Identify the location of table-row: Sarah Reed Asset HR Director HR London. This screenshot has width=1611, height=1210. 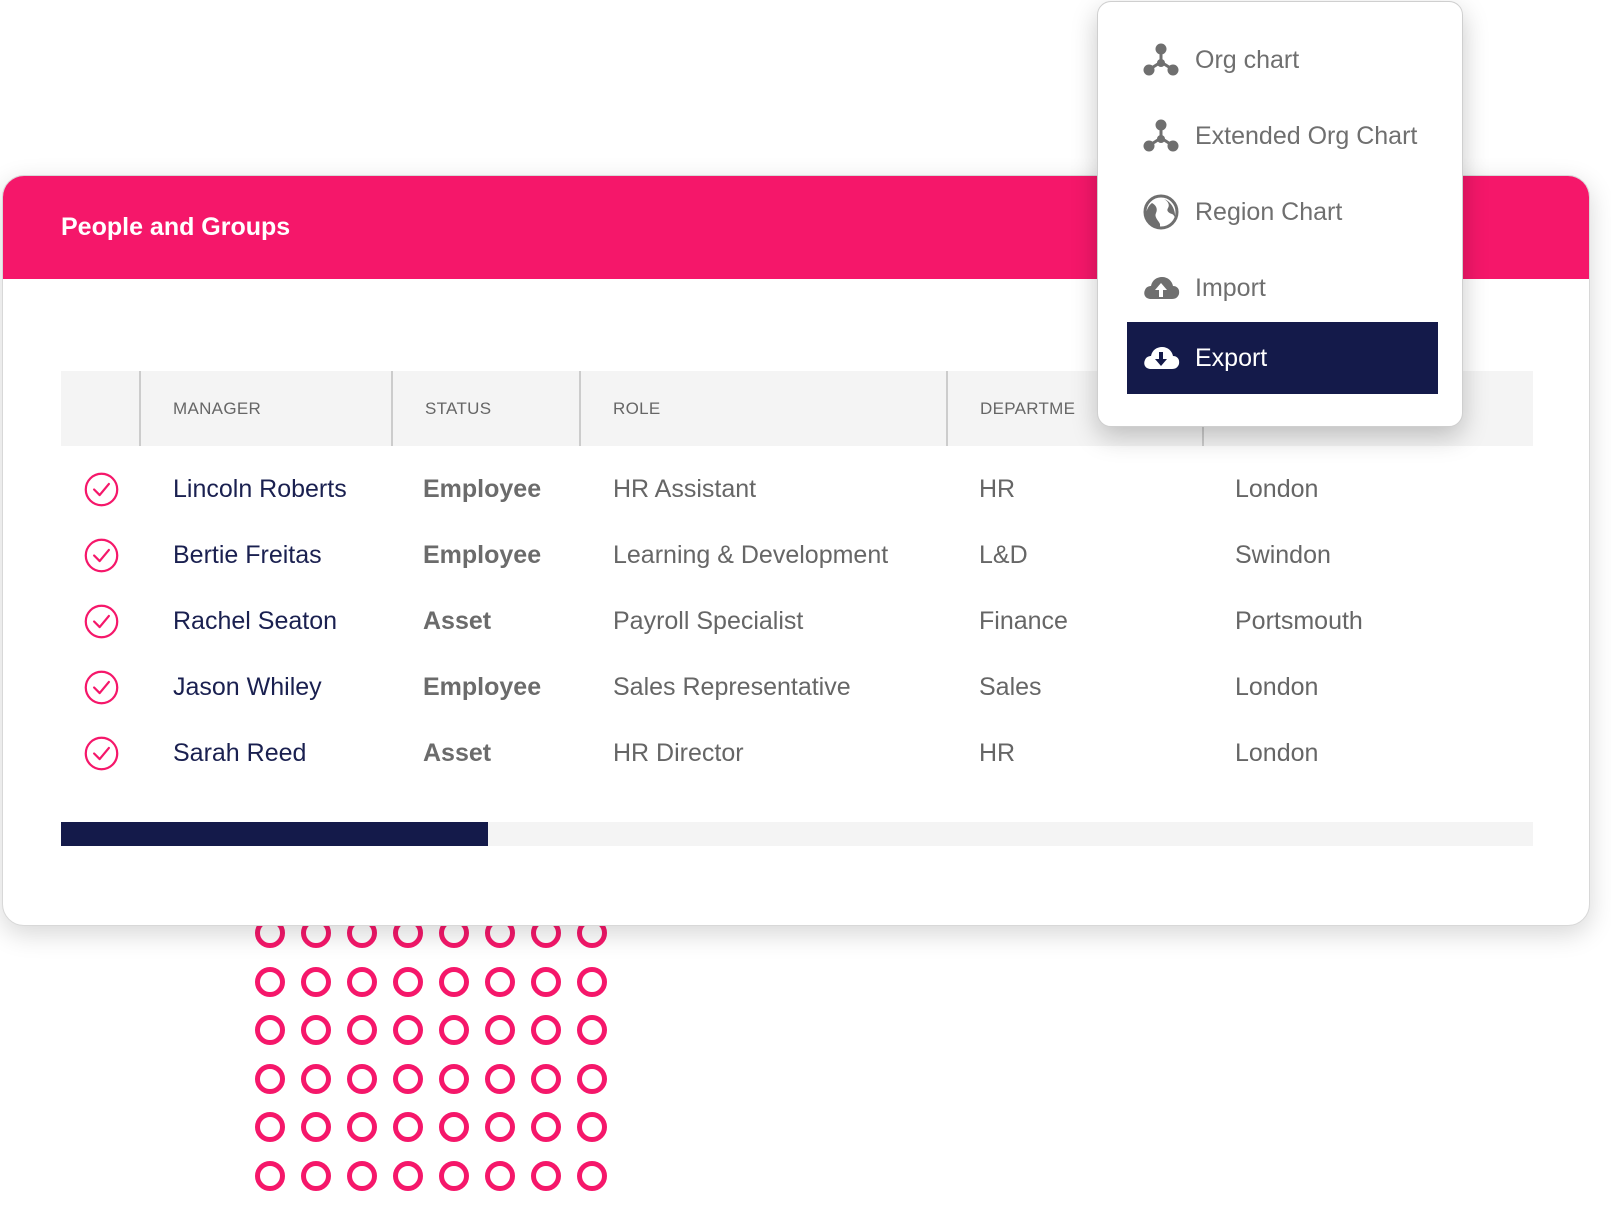
(797, 753).